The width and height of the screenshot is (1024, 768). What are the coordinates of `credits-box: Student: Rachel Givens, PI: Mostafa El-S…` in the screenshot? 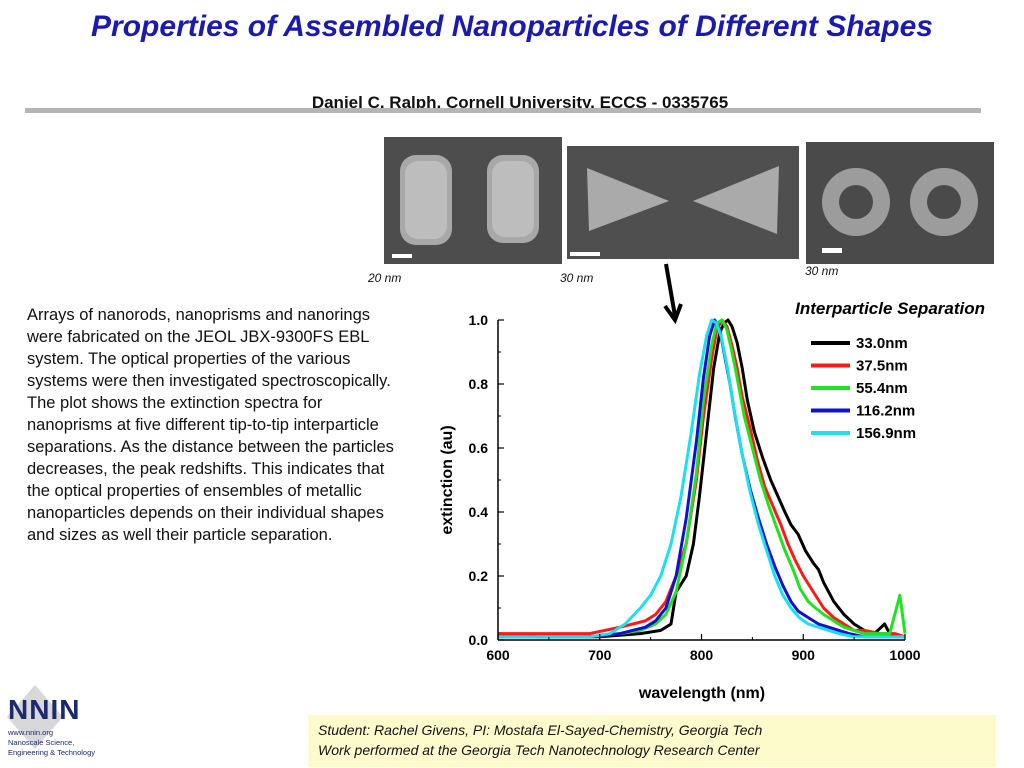 It's located at (652, 741).